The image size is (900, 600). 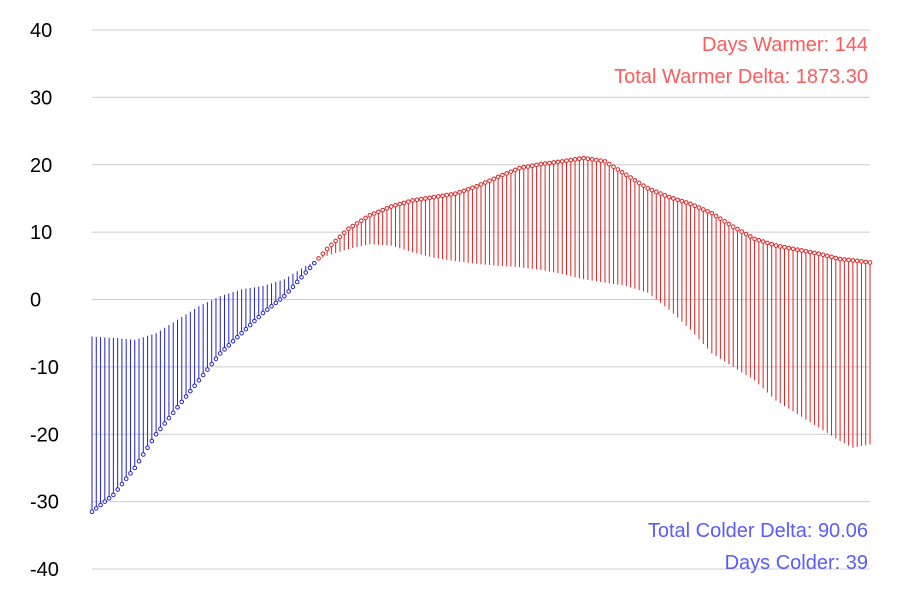 What do you see at coordinates (44, 368) in the screenshot?
I see `y-tick-label: -10` at bounding box center [44, 368].